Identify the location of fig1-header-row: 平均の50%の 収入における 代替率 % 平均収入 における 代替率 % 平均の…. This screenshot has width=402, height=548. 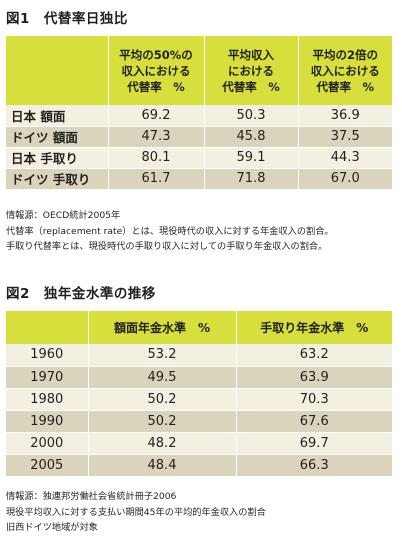
(199, 70).